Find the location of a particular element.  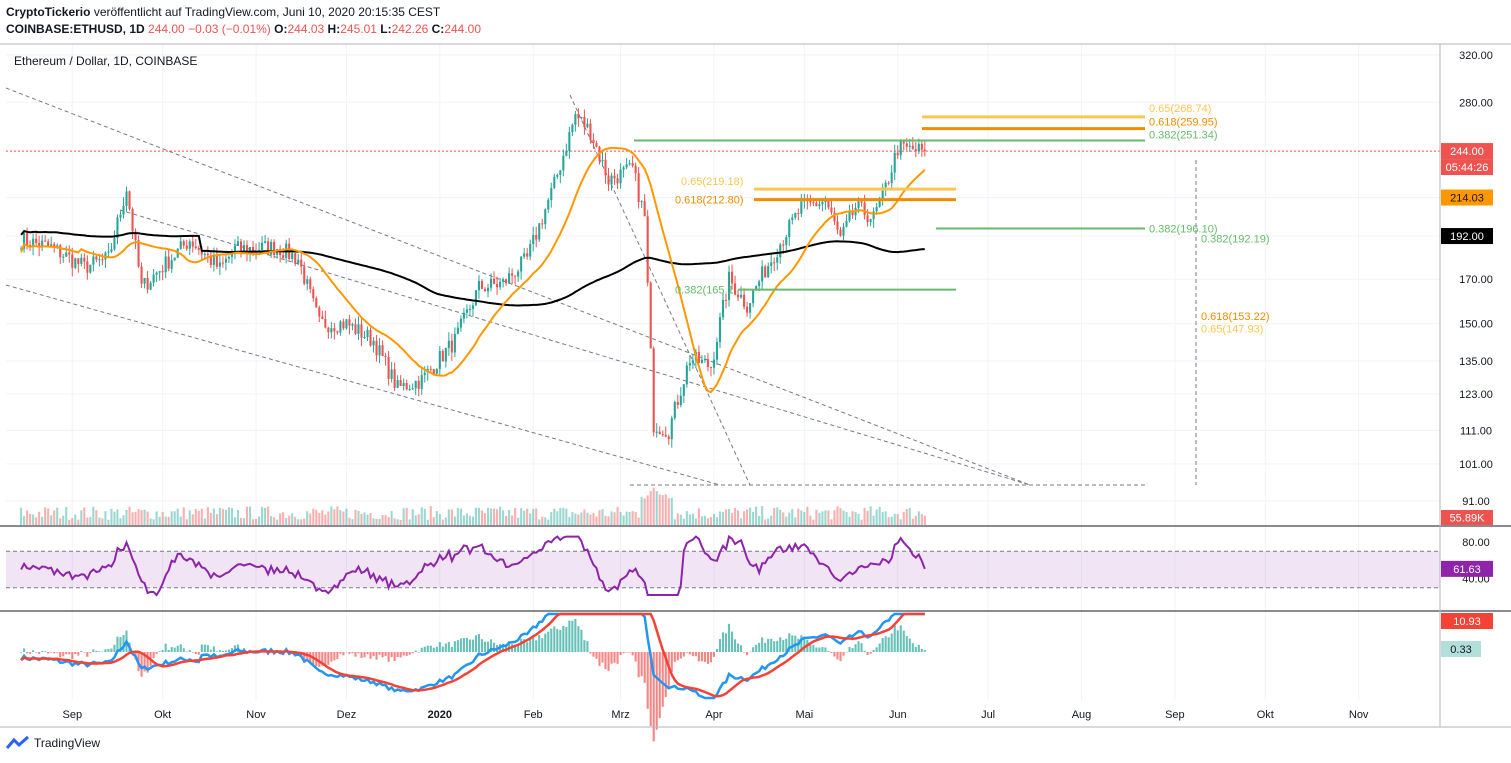

countdown-label: 05:44:26 is located at coordinates (1467, 168).